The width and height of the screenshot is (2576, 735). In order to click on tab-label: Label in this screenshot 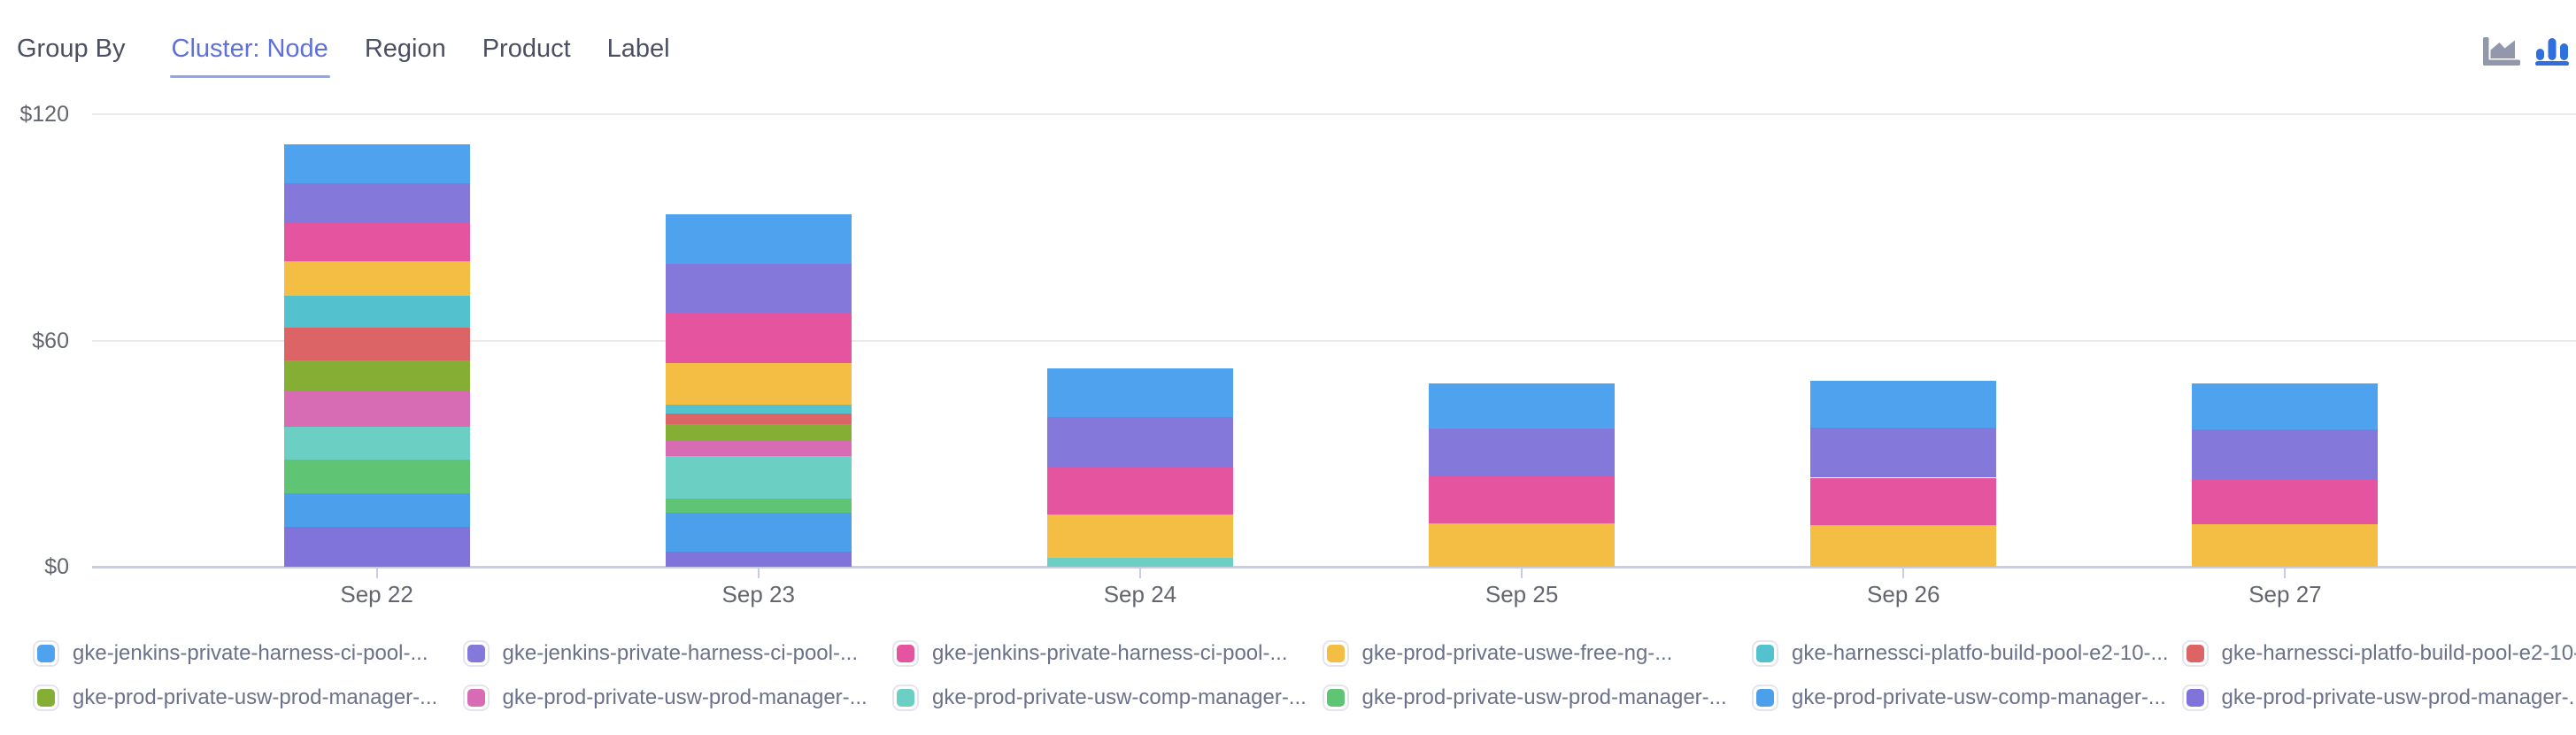, I will do `click(638, 48)`.